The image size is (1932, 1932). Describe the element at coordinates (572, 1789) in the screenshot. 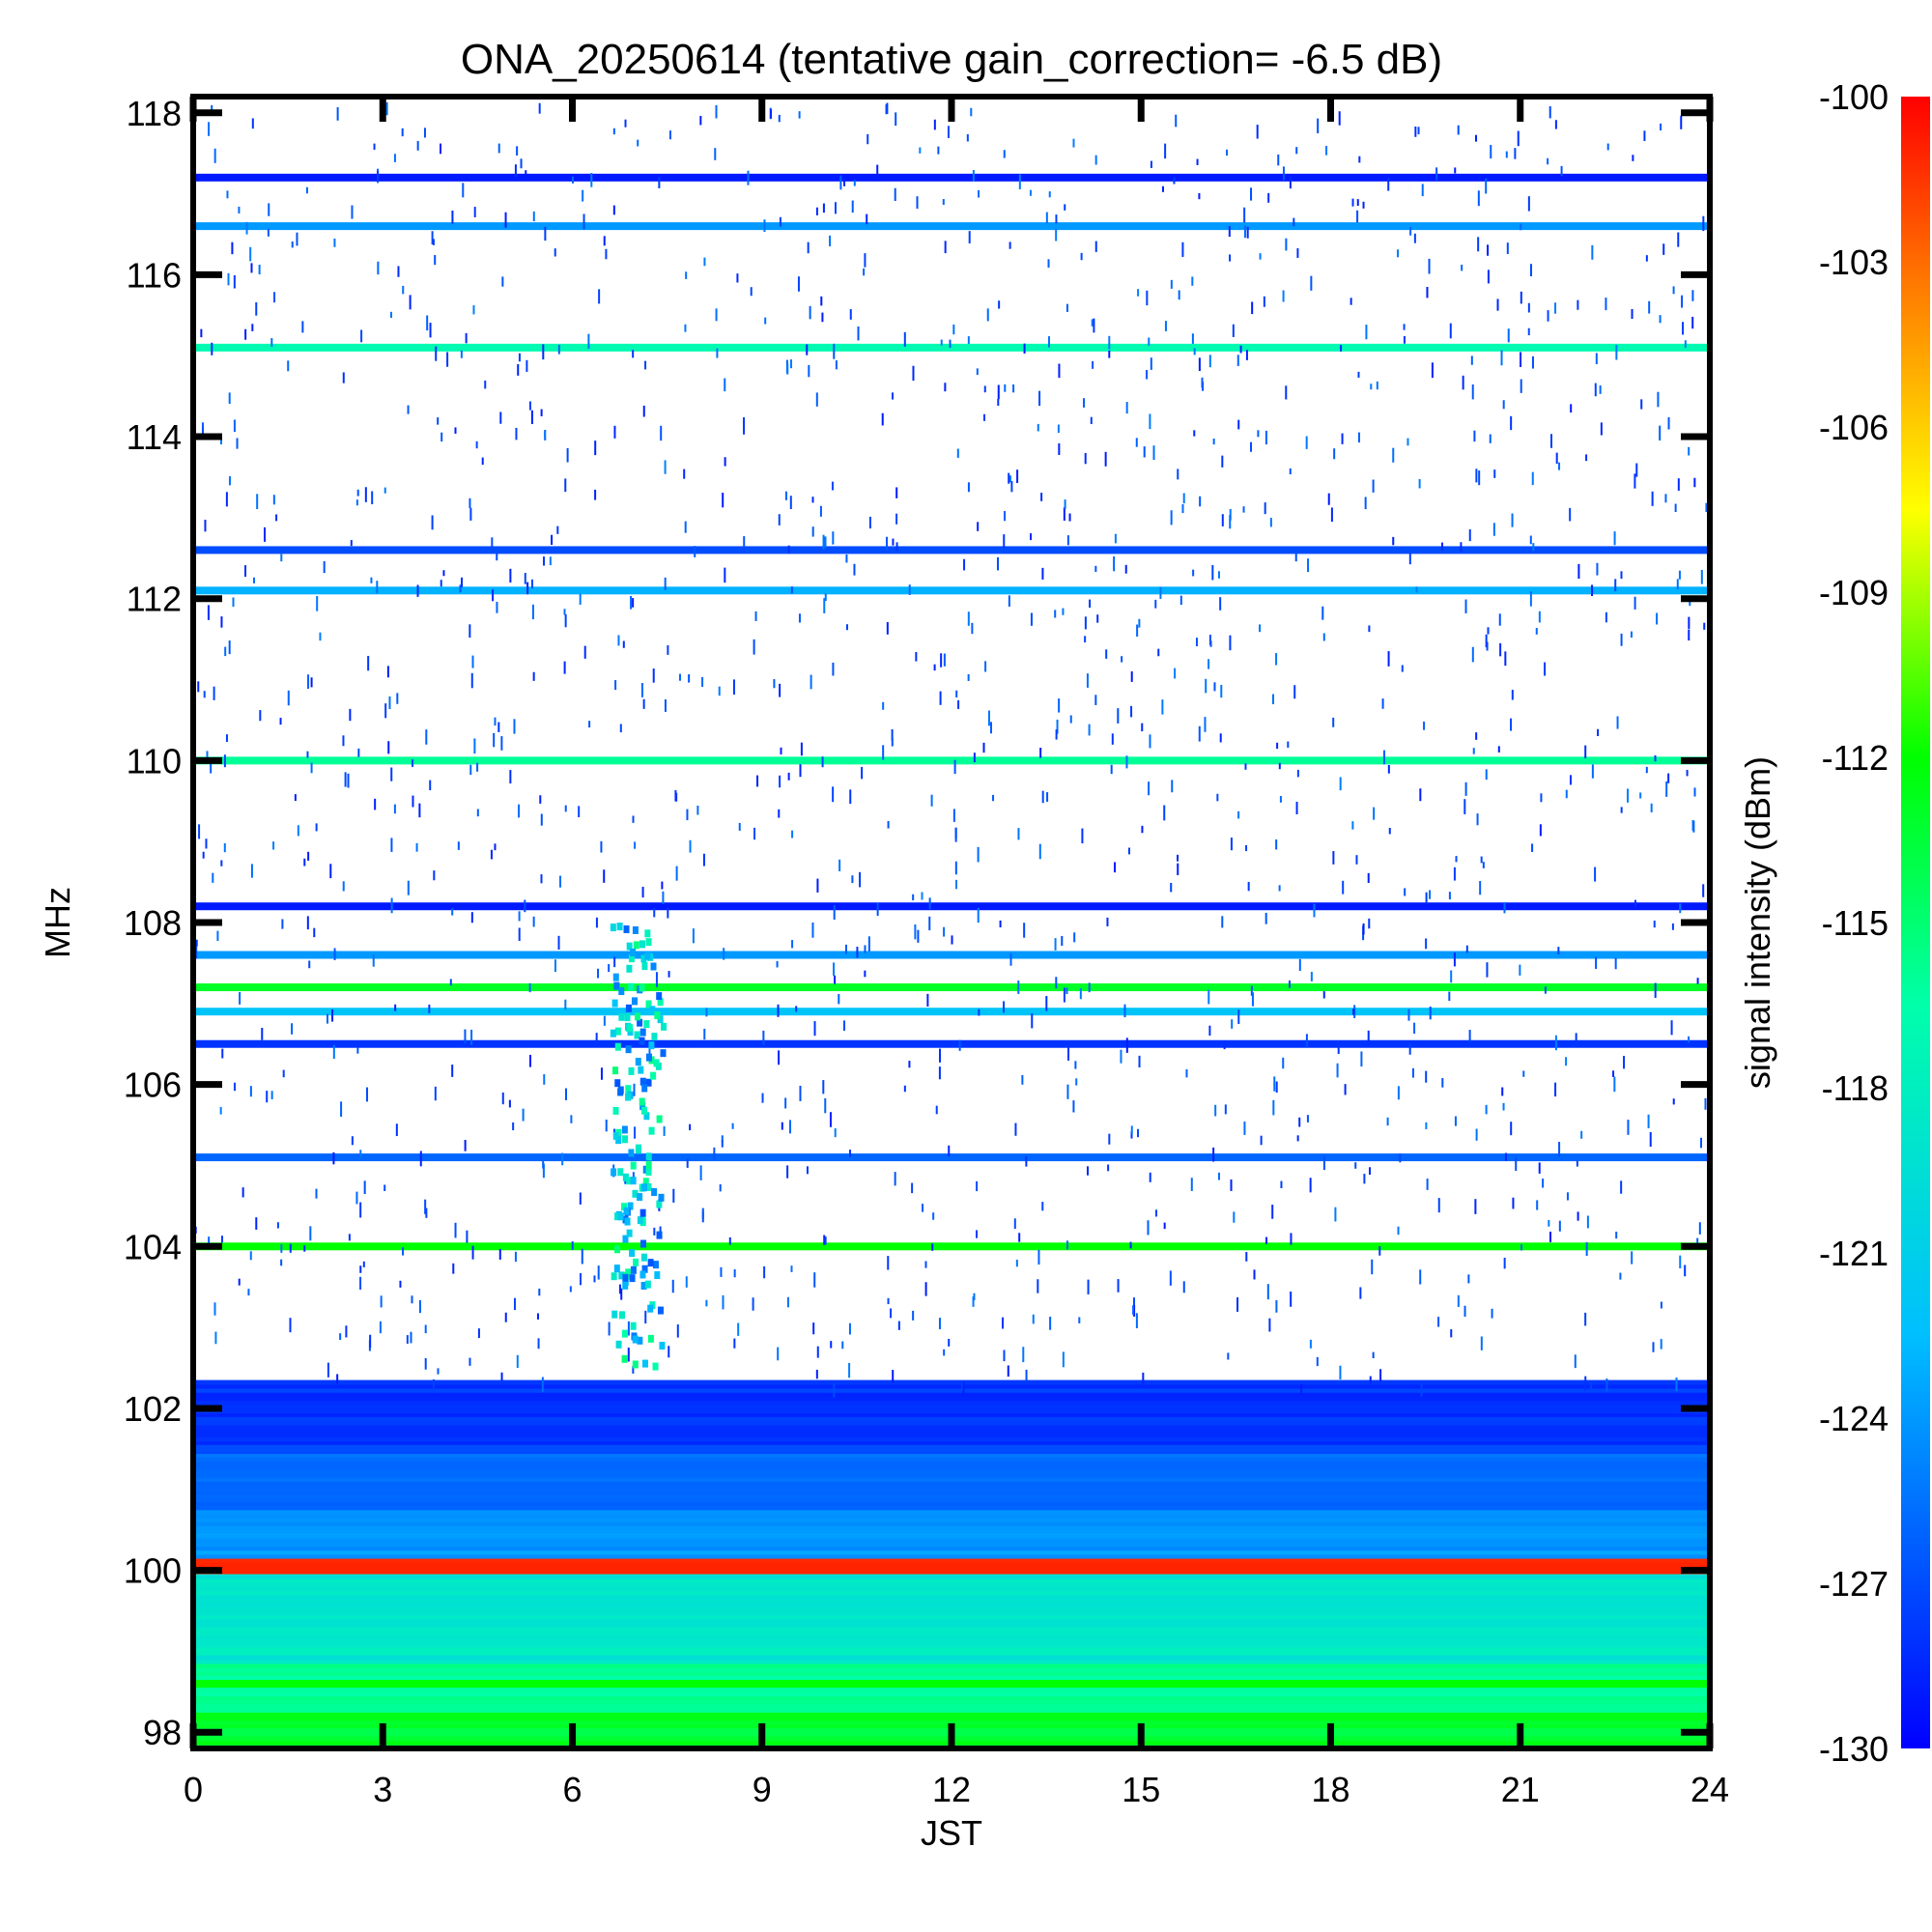

I see `x-tick-label: 6` at that location.